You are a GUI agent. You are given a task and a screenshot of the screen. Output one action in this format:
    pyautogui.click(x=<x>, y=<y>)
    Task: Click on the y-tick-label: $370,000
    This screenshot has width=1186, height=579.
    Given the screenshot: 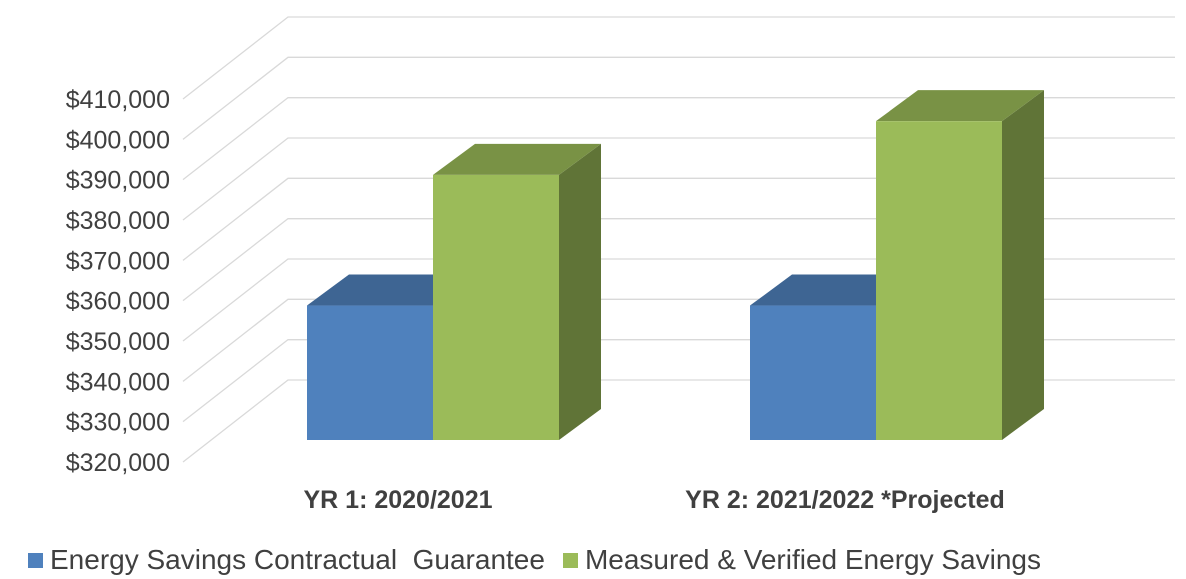 What is the action you would take?
    pyautogui.click(x=118, y=261)
    